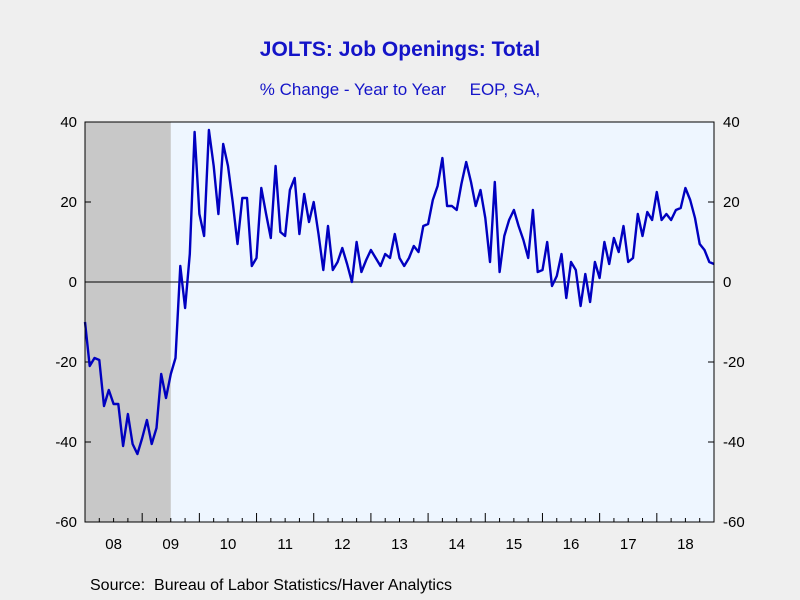 The width and height of the screenshot is (800, 600). Describe the element at coordinates (68, 122) in the screenshot. I see `y-tick-label-left: 40` at that location.